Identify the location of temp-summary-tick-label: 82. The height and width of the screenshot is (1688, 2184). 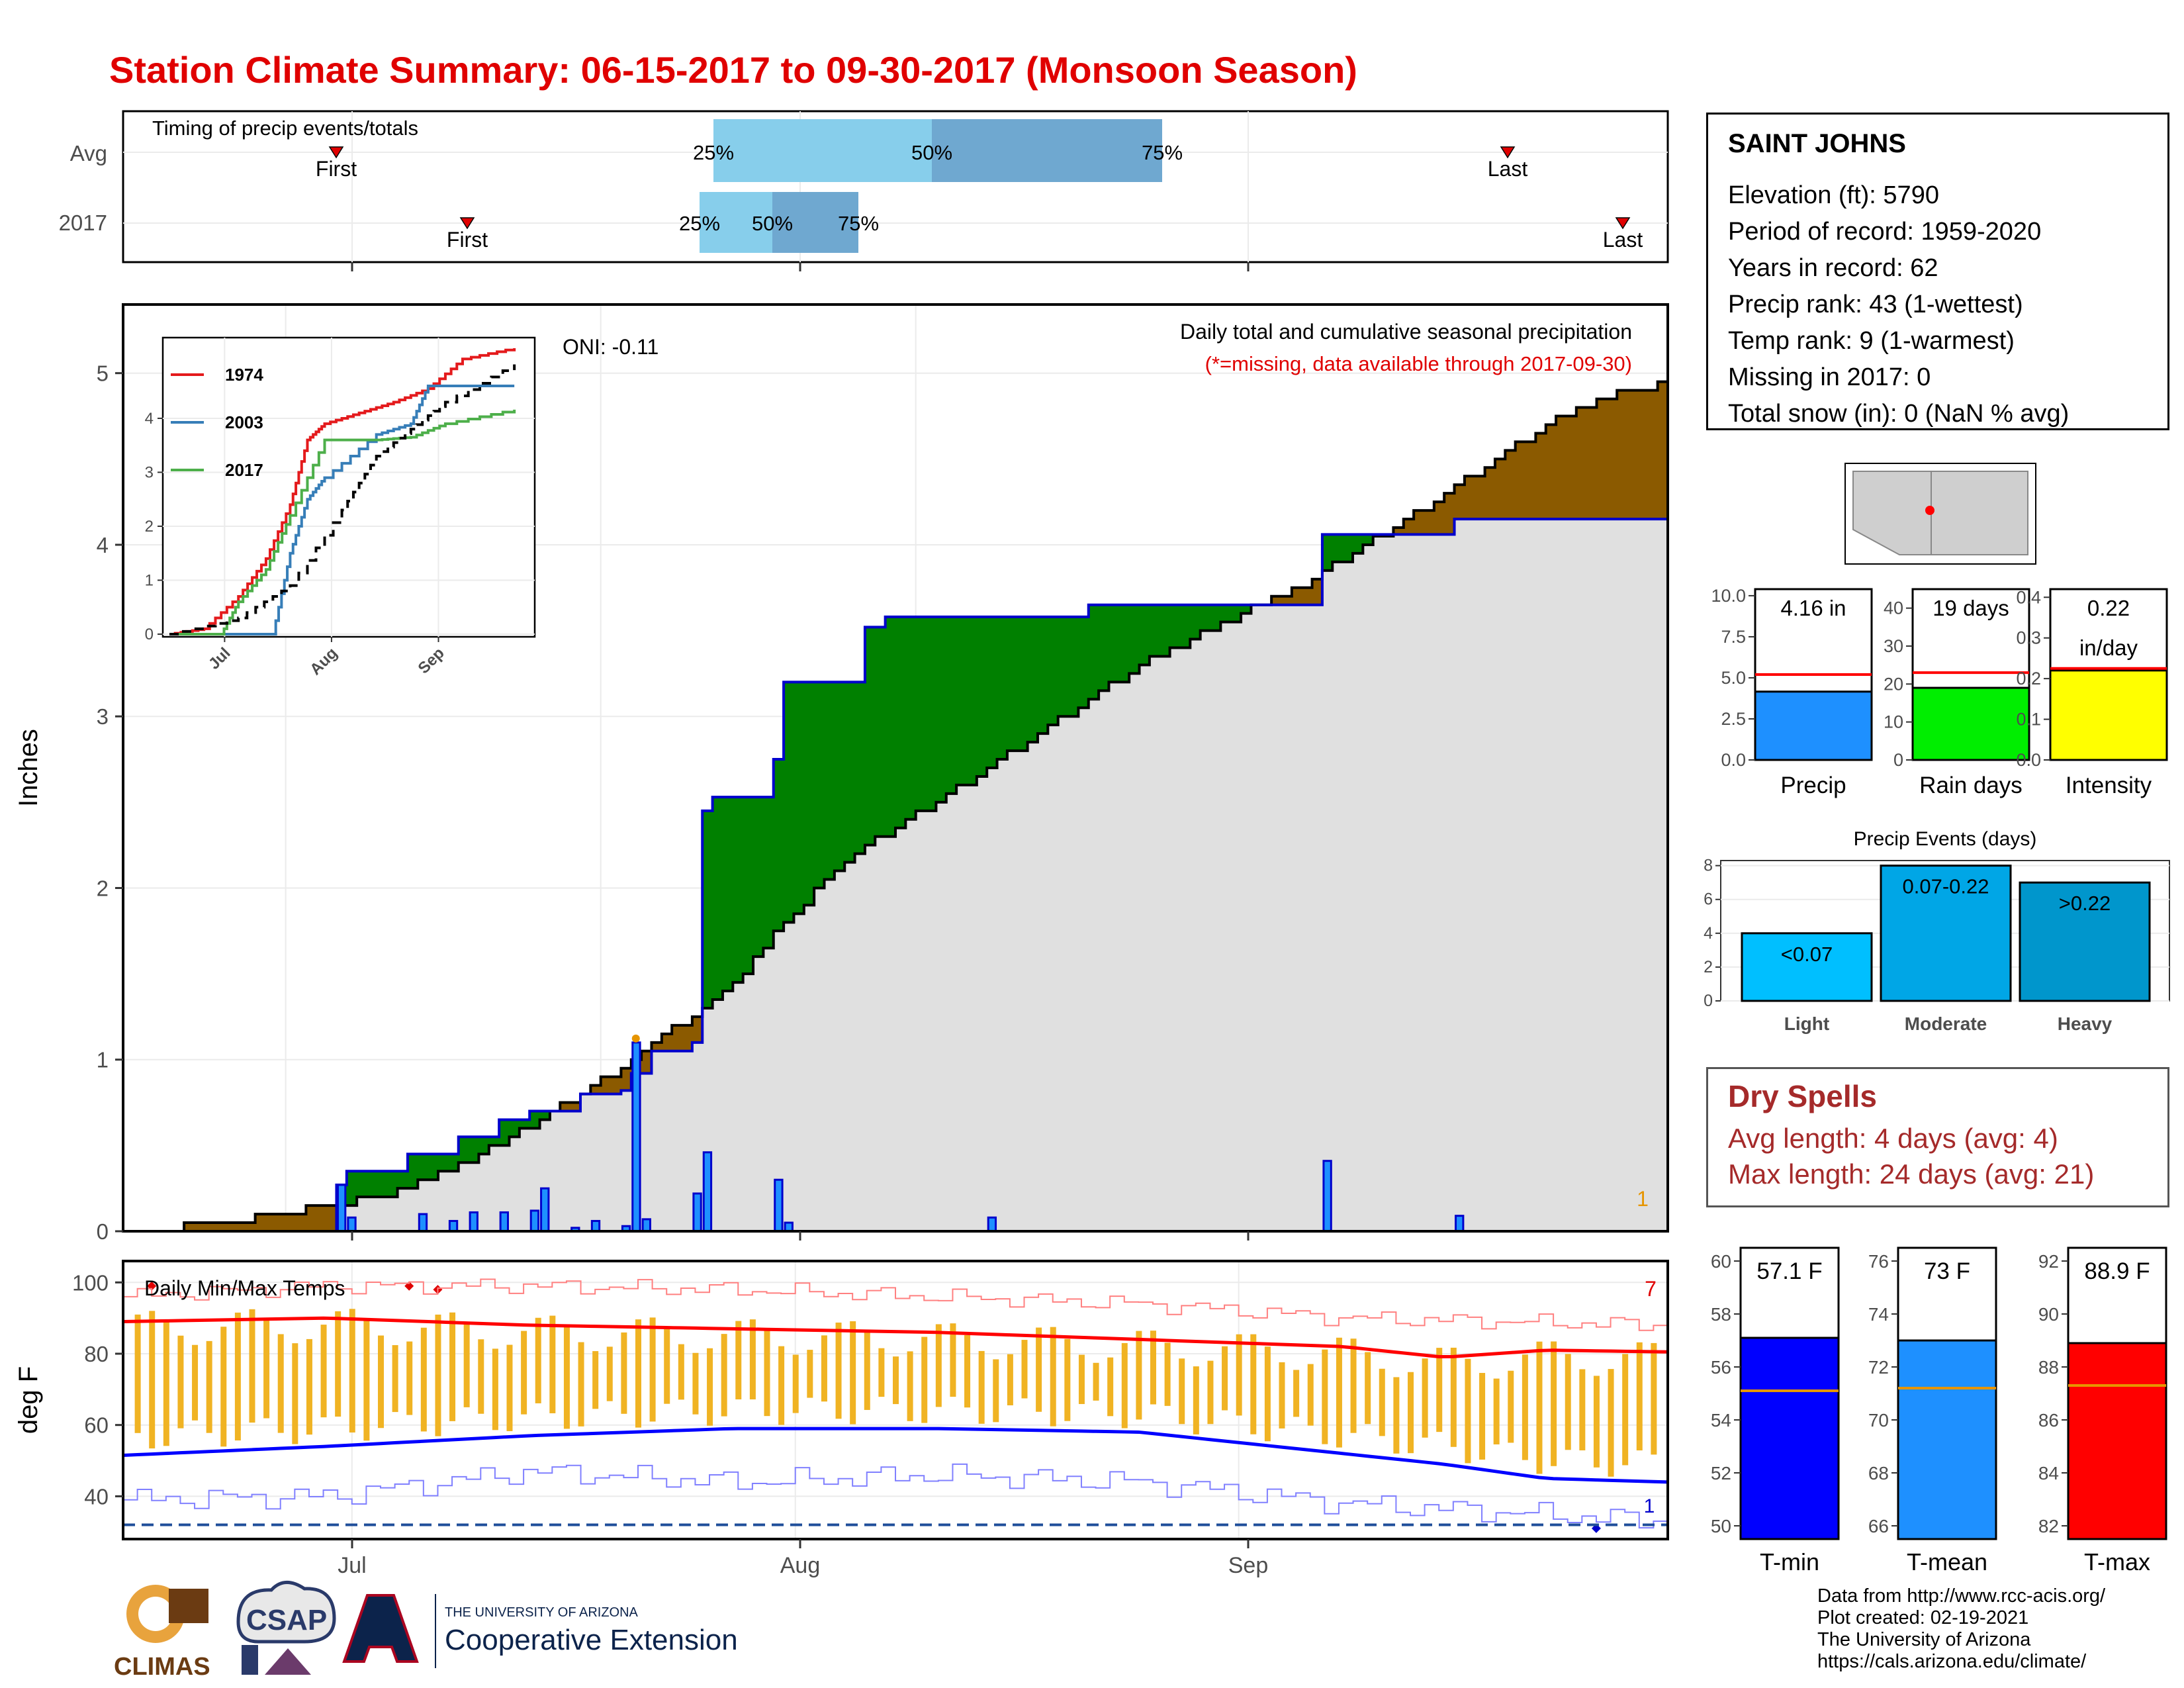
(2048, 1526).